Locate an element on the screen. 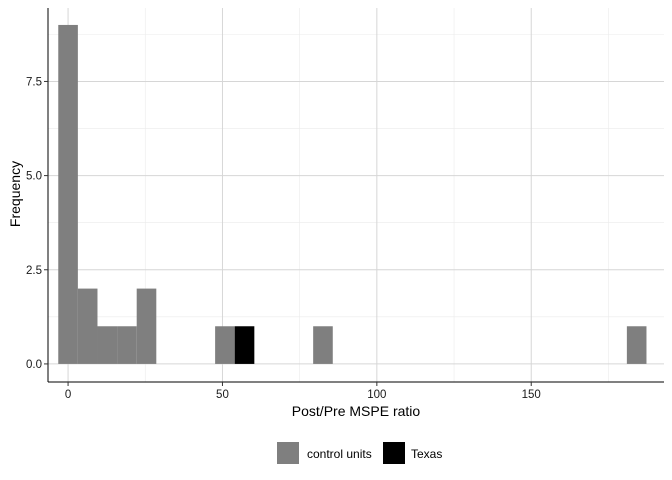  y-tick-label: 5.0 is located at coordinates (34, 177).